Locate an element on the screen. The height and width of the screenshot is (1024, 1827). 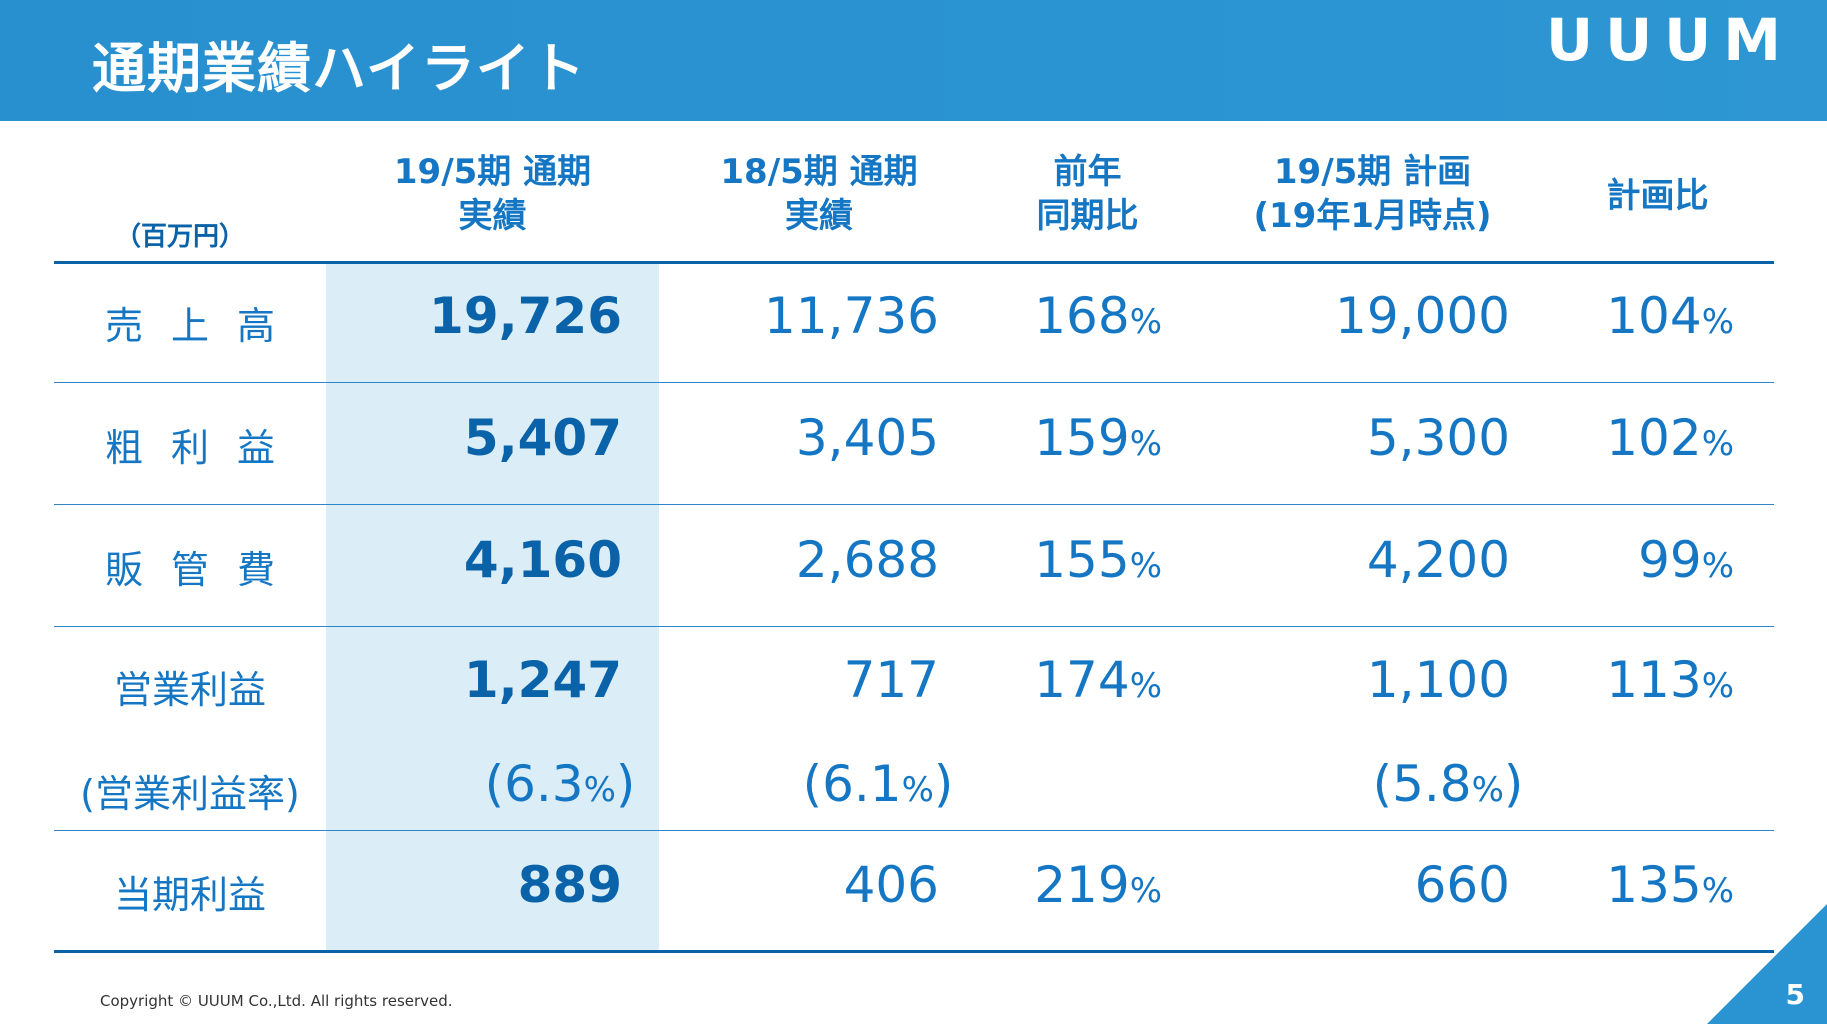
margin-fy19-actual: (6.3%) is located at coordinates (560, 784).